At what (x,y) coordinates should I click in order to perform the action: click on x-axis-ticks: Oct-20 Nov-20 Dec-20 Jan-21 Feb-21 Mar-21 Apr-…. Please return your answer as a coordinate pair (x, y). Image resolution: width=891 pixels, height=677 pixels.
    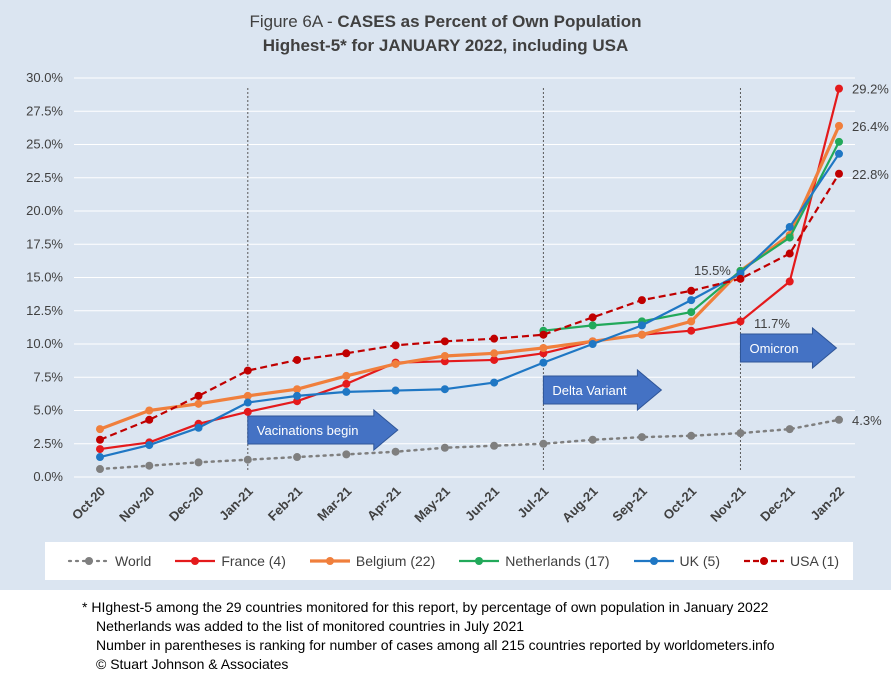
    Looking at the image, I should click on (458, 505).